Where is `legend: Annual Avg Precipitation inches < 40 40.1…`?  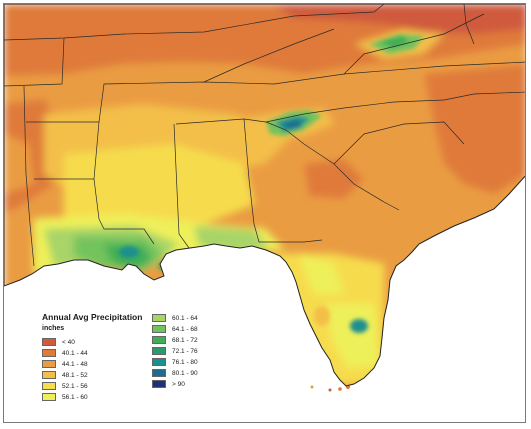 legend: Annual Avg Precipitation inches < 40 40.1… is located at coordinates (134, 357).